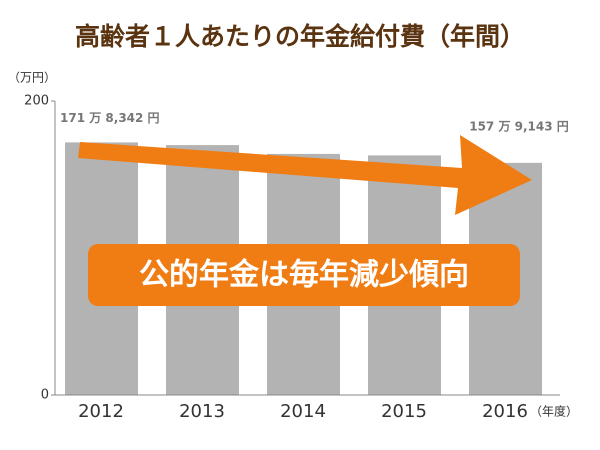 Image resolution: width=600 pixels, height=450 pixels. What do you see at coordinates (110, 118) in the screenshot?
I see `data-label: 171 万 8,342 円` at bounding box center [110, 118].